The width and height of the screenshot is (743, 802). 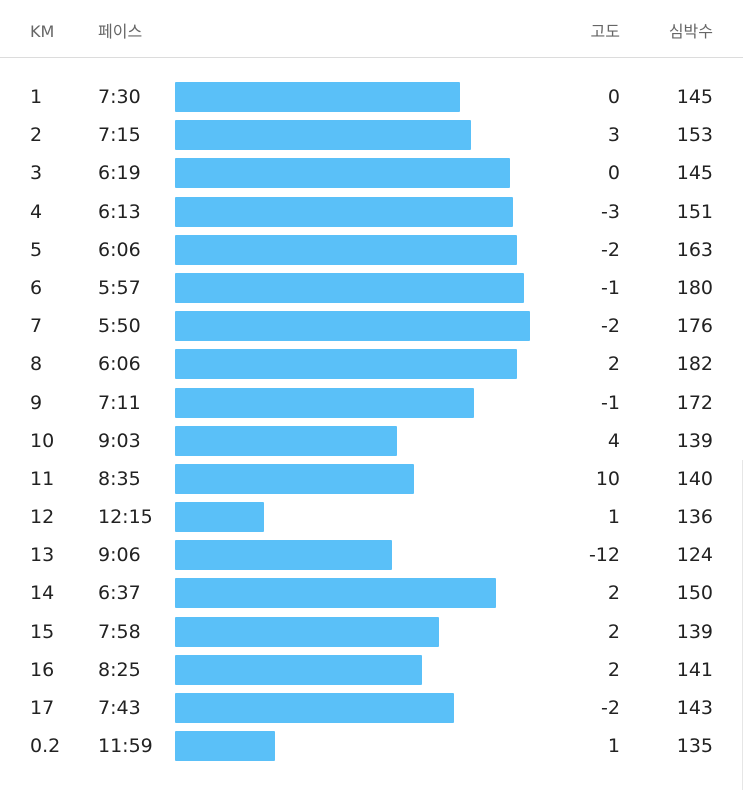 I want to click on split-row: 3 6:19 0 145, so click(x=371, y=173).